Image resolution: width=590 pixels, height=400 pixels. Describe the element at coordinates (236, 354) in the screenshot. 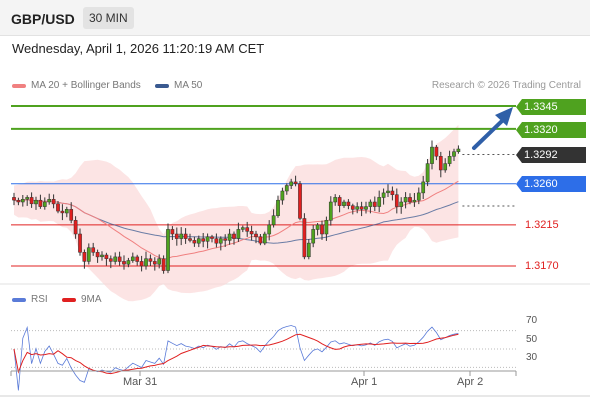

I see `rsi-ma-line` at that location.